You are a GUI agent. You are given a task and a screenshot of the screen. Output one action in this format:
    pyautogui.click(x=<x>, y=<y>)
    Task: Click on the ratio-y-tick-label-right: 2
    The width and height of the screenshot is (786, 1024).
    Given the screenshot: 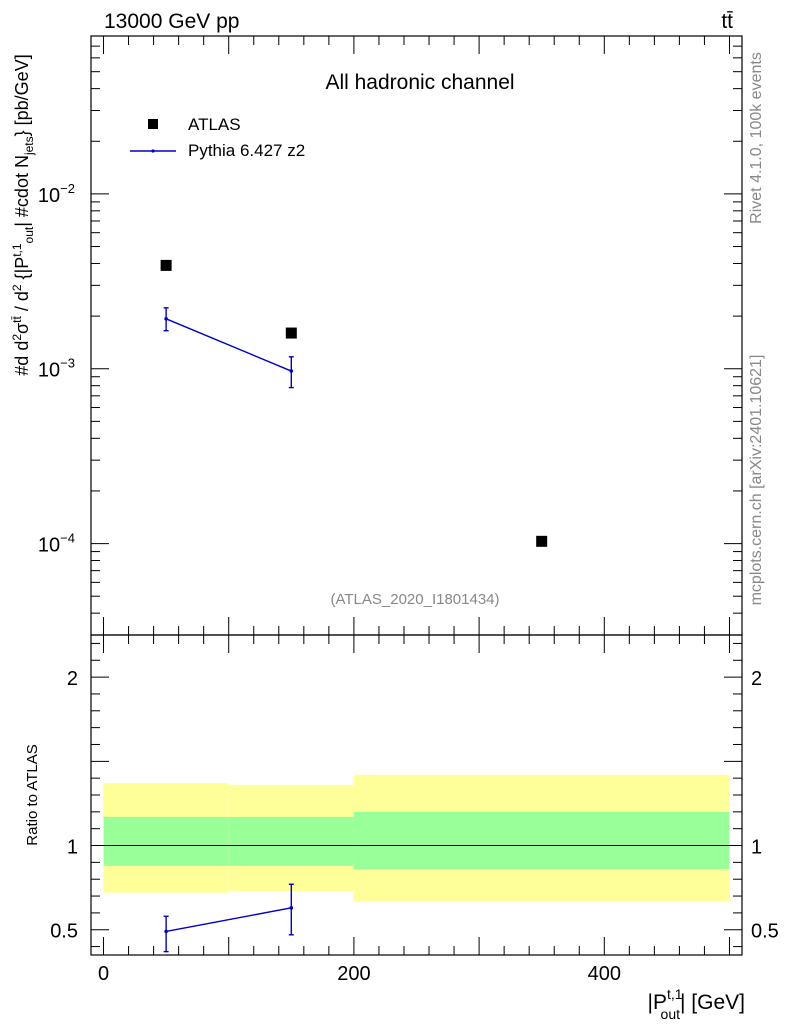 What is the action you would take?
    pyautogui.click(x=756, y=679)
    